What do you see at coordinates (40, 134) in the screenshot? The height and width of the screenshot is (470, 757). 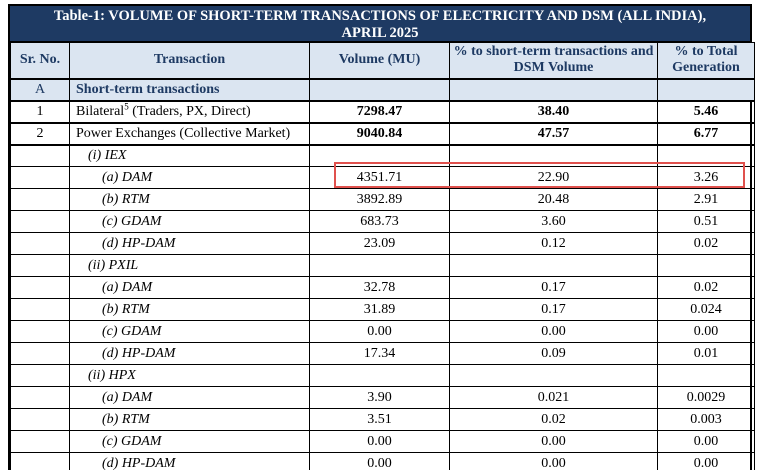 I see `cell-sr-no: 2` at bounding box center [40, 134].